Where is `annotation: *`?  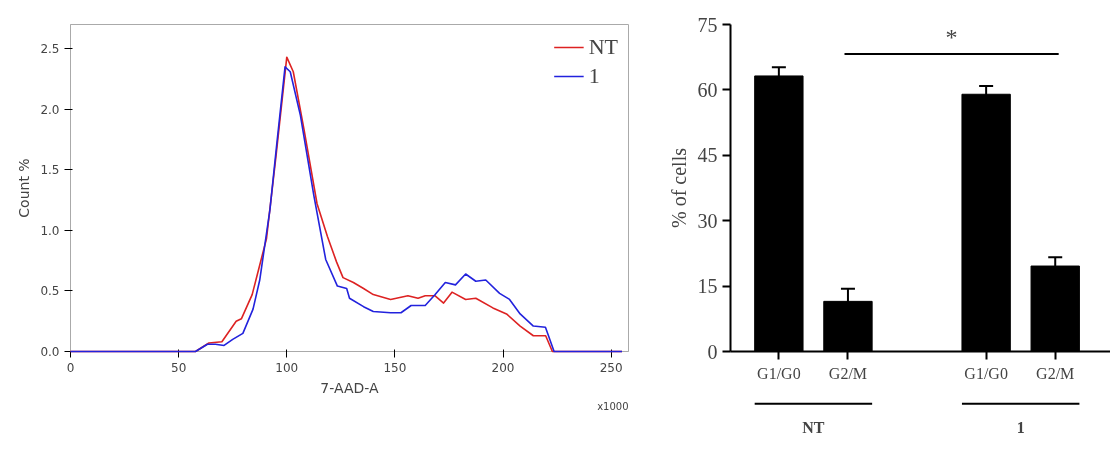 annotation: * is located at coordinates (951, 36).